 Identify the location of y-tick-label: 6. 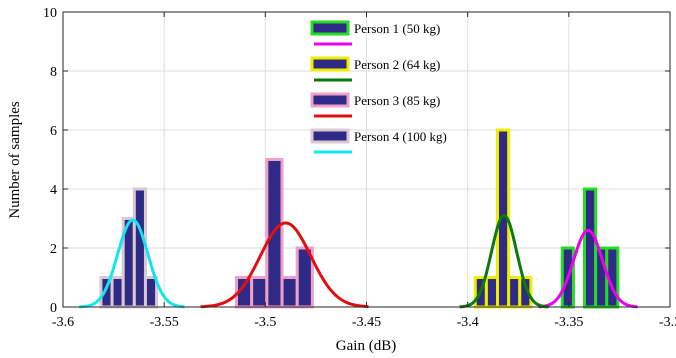
(53, 131).